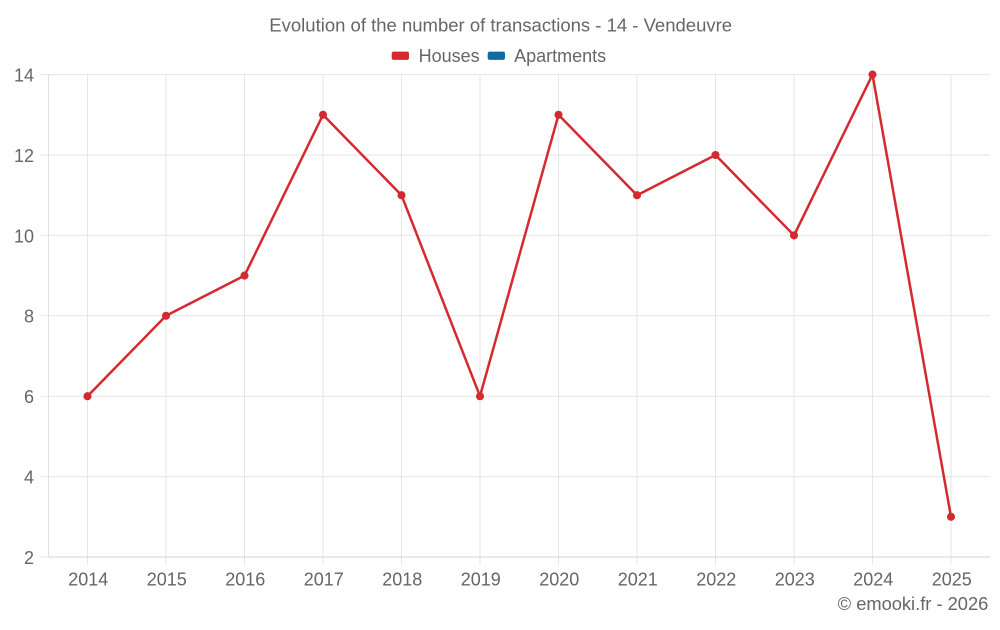  What do you see at coordinates (29, 478) in the screenshot?
I see `svg-text: 4` at bounding box center [29, 478].